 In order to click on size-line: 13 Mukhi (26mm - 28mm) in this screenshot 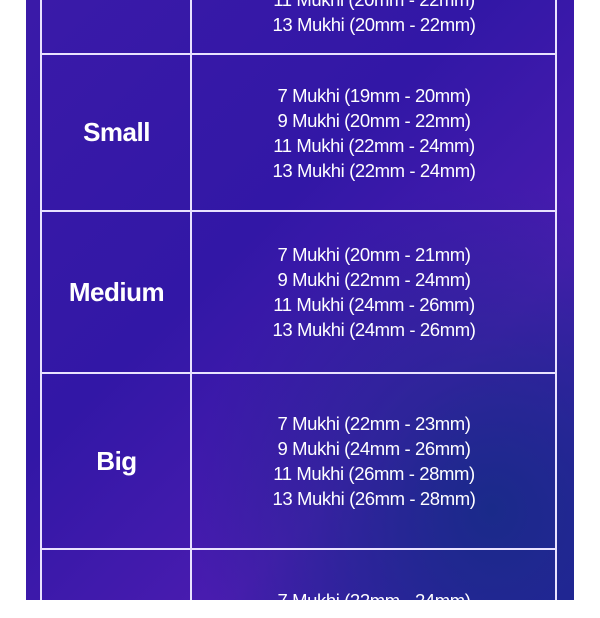, I will do `click(374, 498)`.